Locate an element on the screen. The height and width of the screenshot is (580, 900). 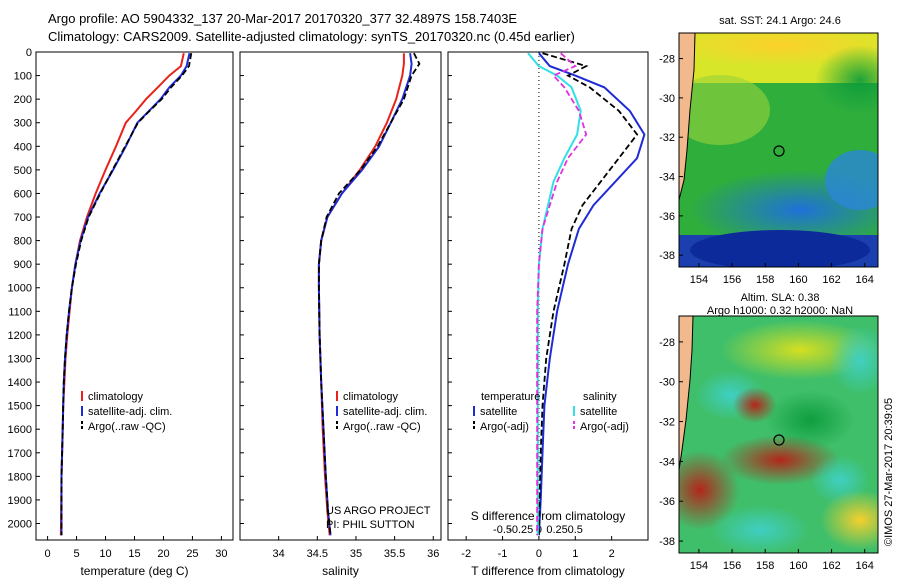
series-temperature-argo-adj- is located at coordinates (588, 294).